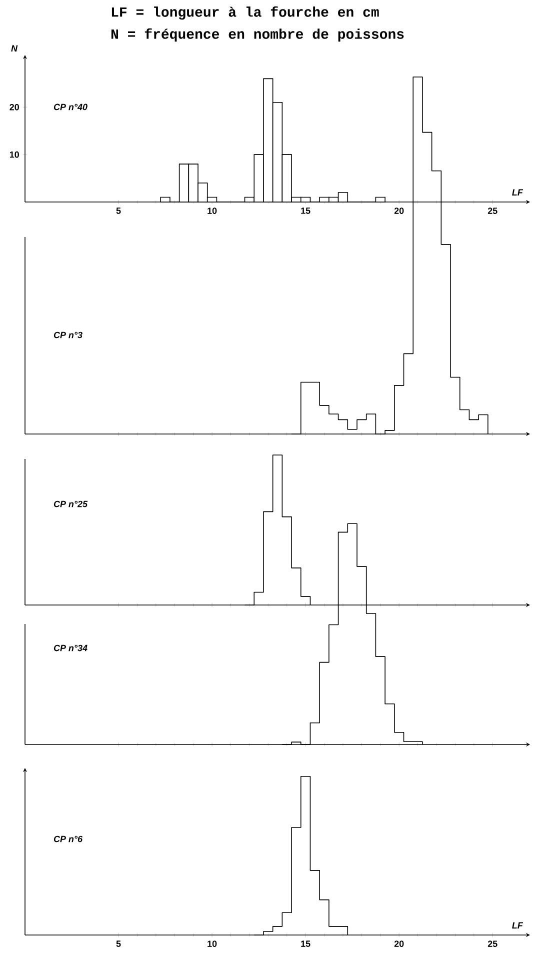 The height and width of the screenshot is (967, 546). Describe the element at coordinates (14, 48) in the screenshot. I see `y-axis-title: N` at that location.